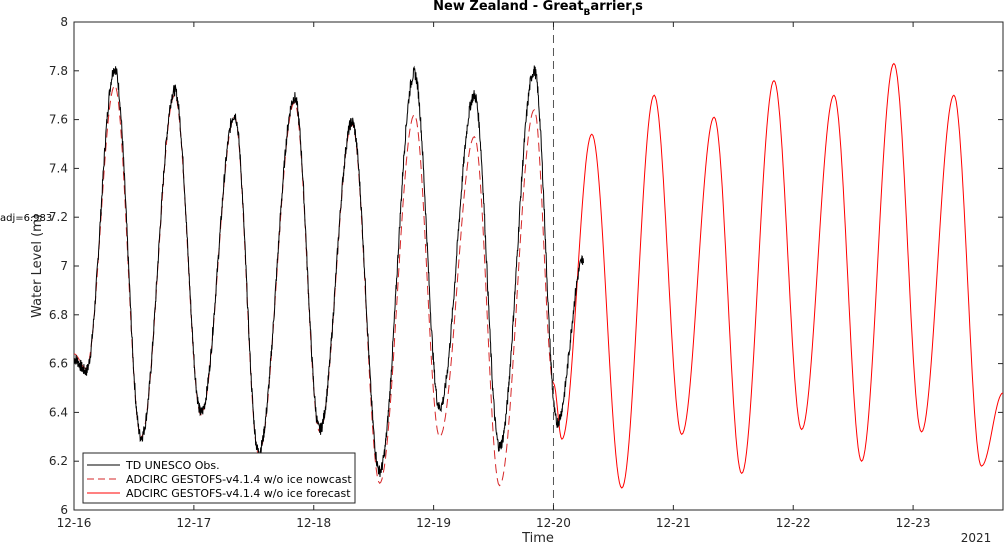 This screenshot has height=547, width=1004. Describe the element at coordinates (58, 315) in the screenshot. I see `y-tick-label: 6.8` at that location.